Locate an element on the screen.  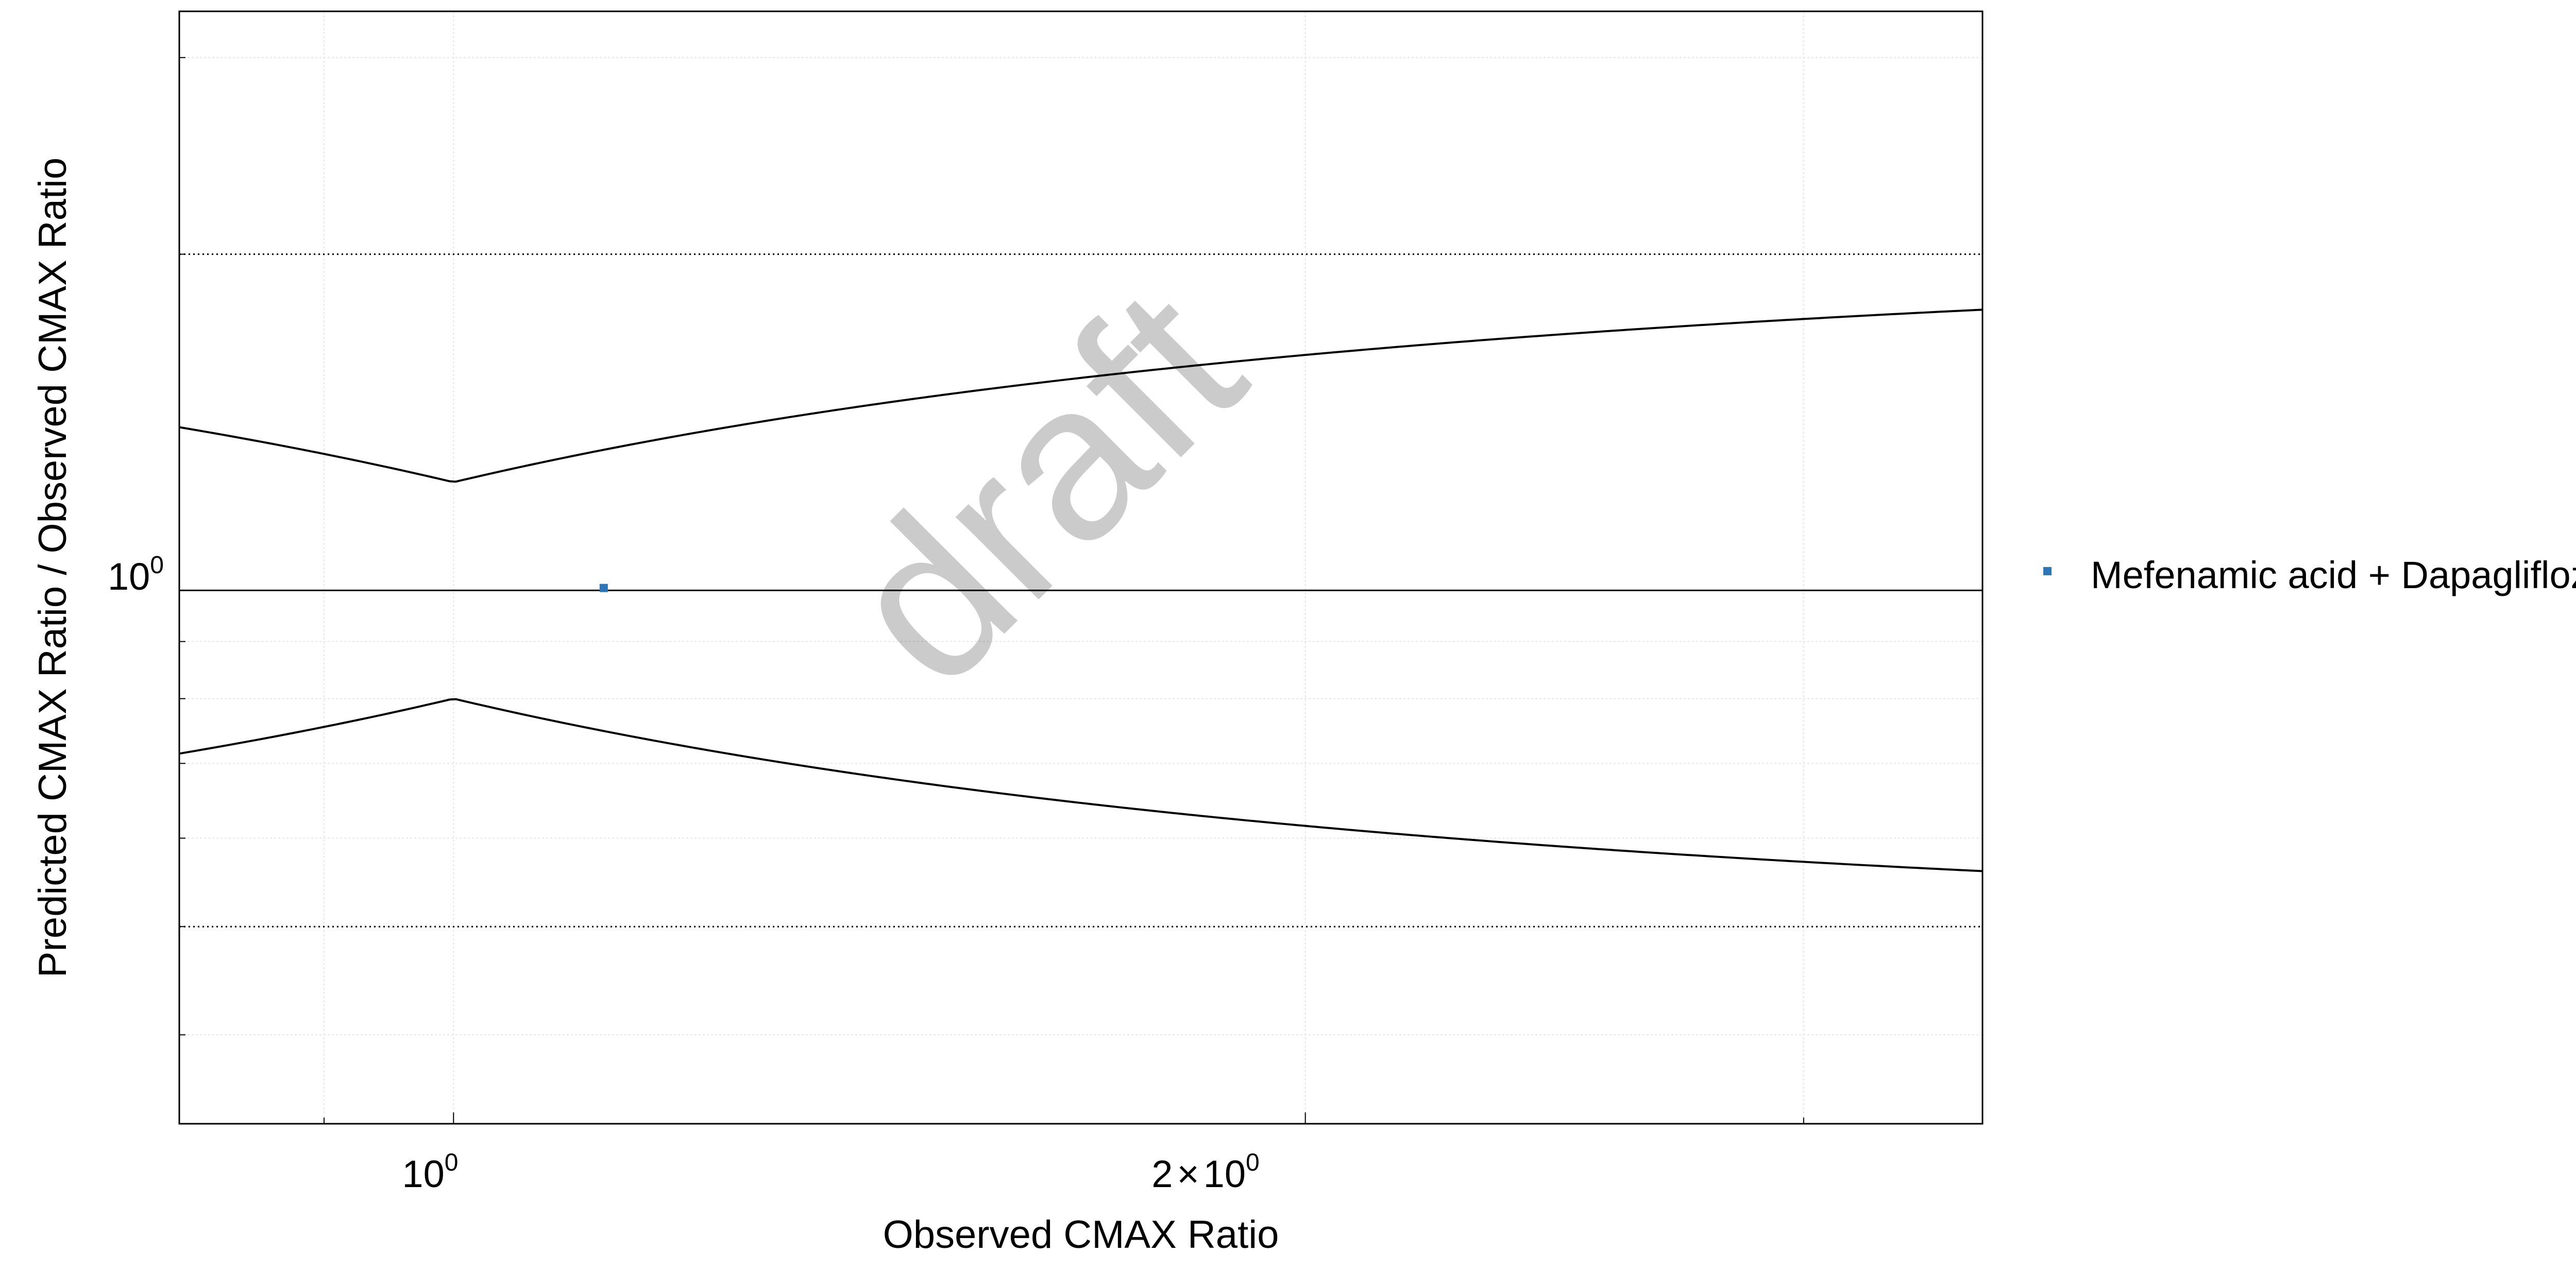
guest-upper-limit-curve is located at coordinates (1081, 395).